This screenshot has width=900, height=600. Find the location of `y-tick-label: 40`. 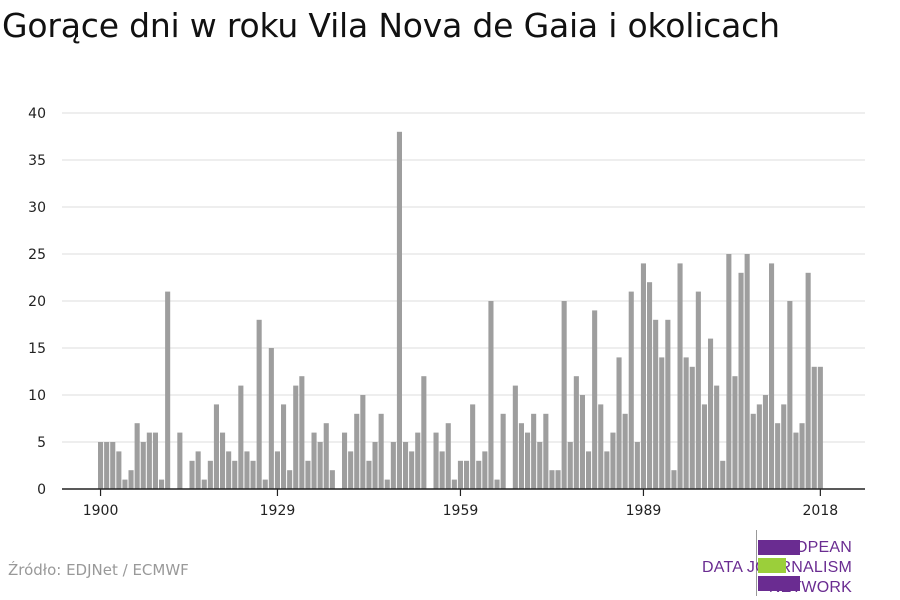

y-tick-label: 40 is located at coordinates (37, 114).